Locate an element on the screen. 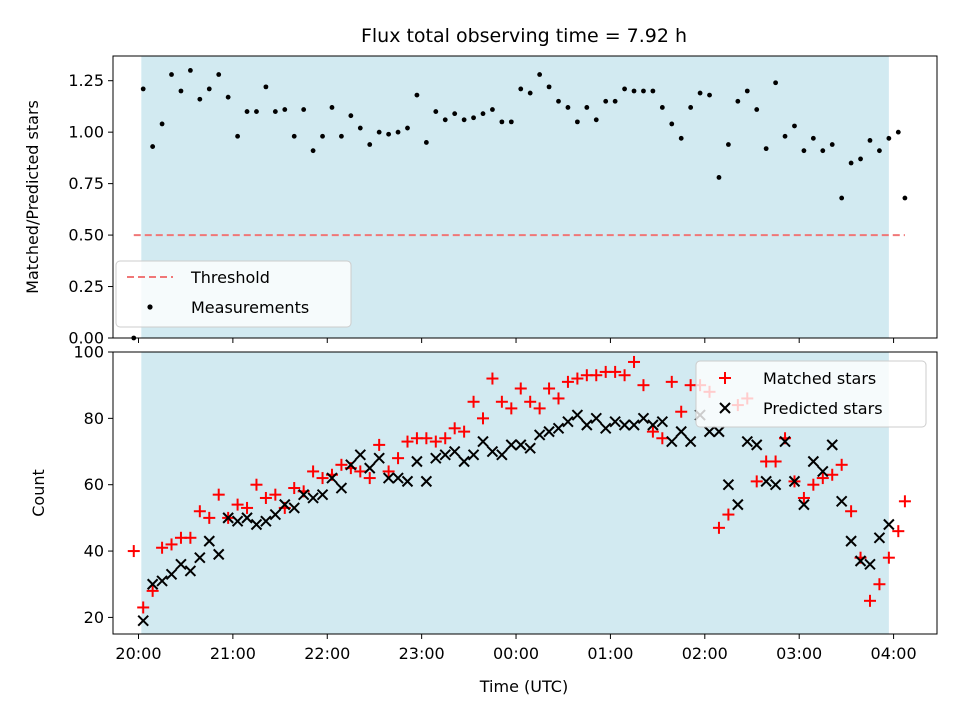  x-tick-label: 01:00 is located at coordinates (610, 653).